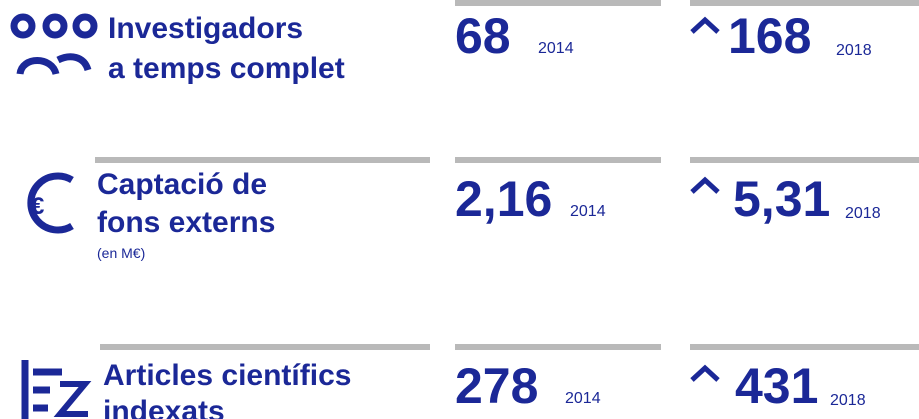 This screenshot has width=919, height=419. Describe the element at coordinates (186, 222) in the screenshot. I see `row-label: fons externs` at that location.